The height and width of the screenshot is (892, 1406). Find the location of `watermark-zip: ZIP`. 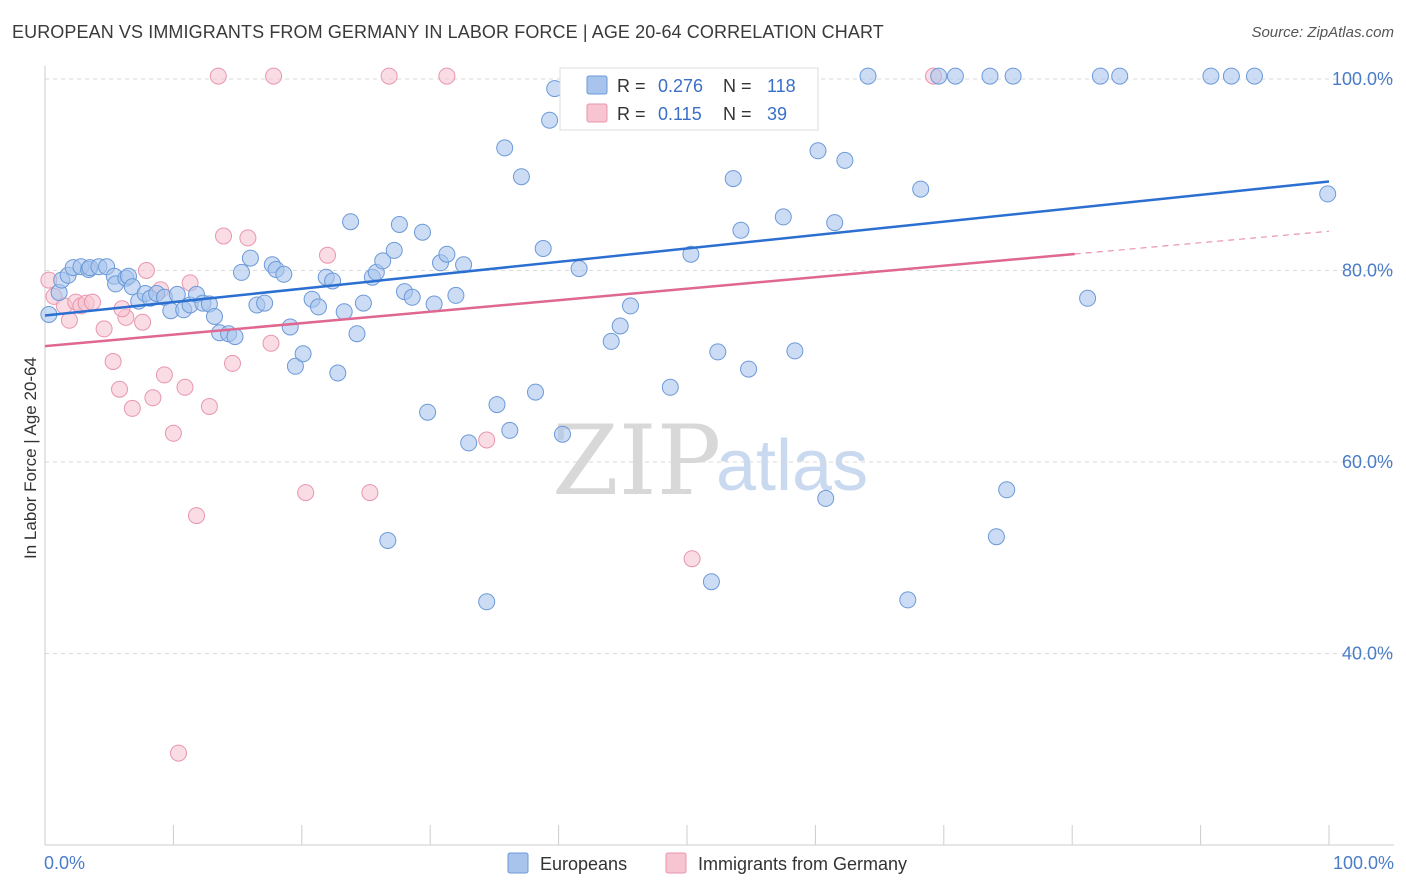

watermark-zip: ZIP is located at coordinates (636, 461).